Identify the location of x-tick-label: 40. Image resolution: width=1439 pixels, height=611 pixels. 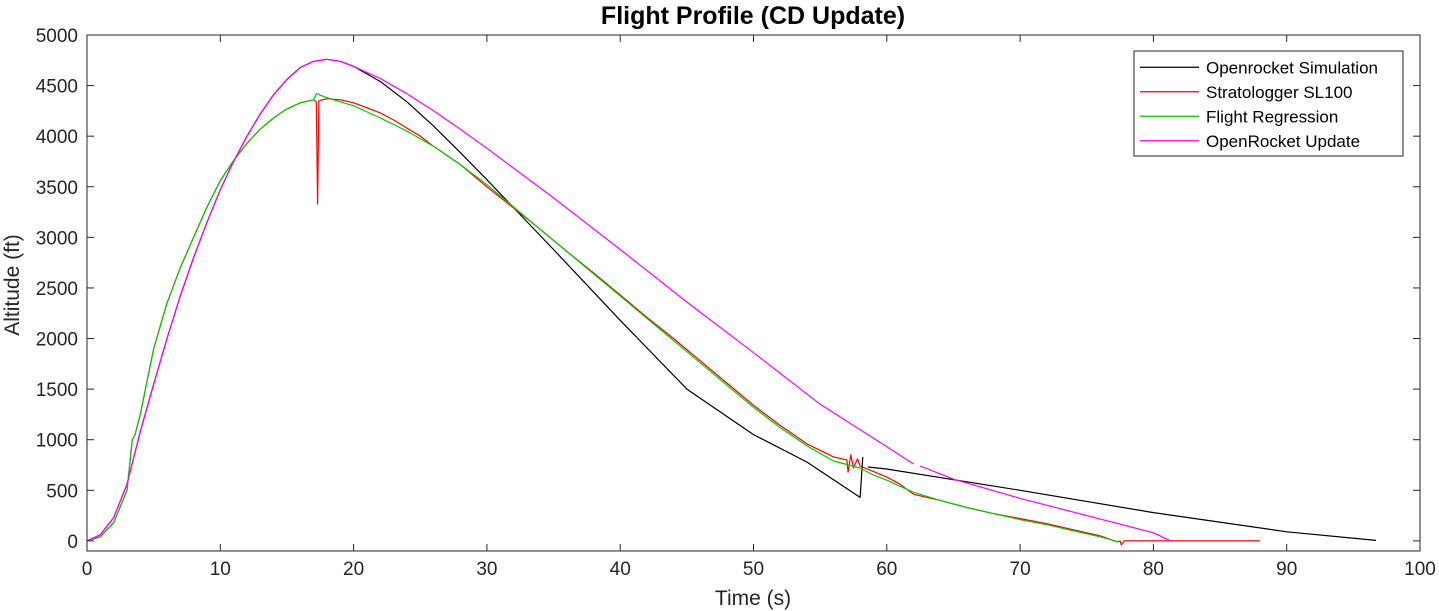
(620, 569).